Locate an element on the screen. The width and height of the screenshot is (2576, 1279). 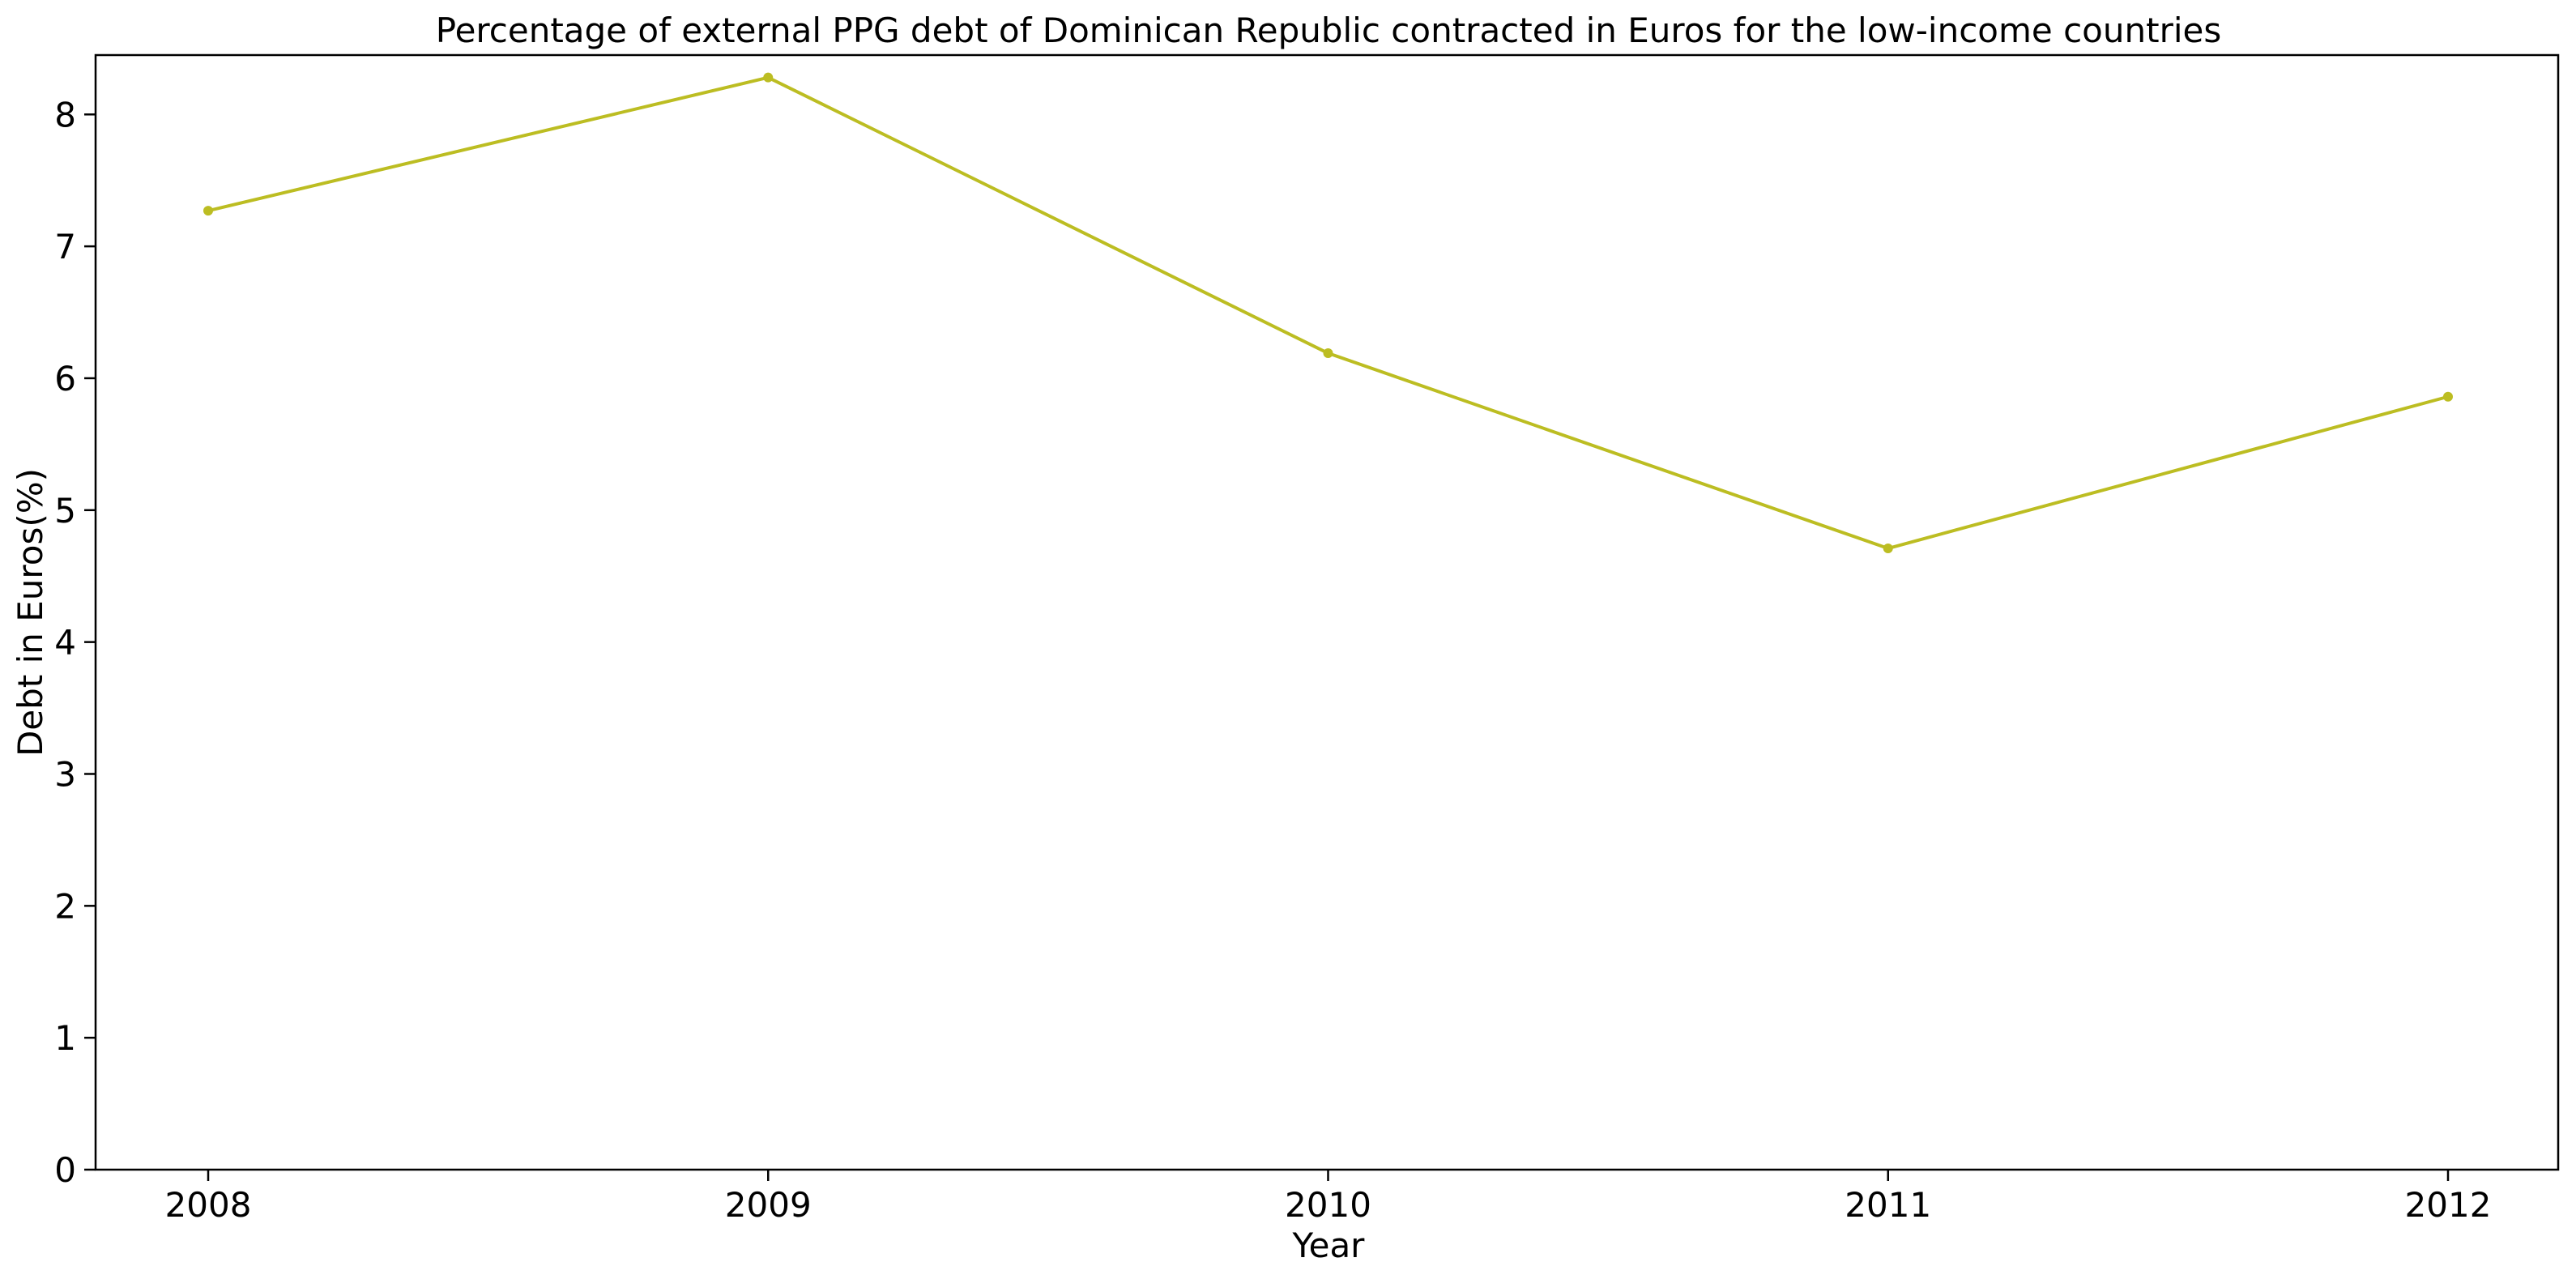
x-tick-label: 2011 is located at coordinates (1888, 1205).